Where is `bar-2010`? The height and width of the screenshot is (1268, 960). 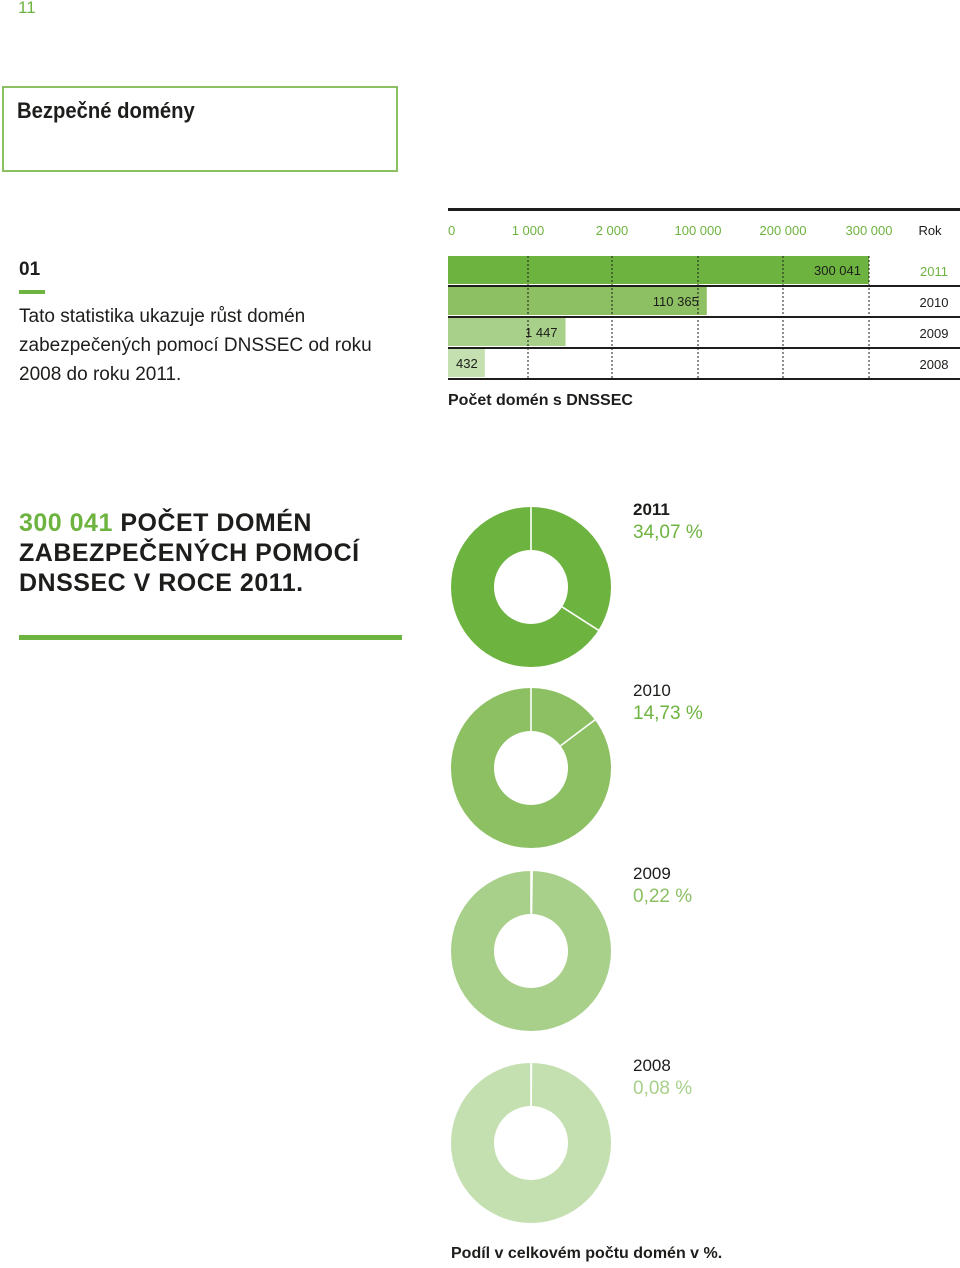
bar-2010 is located at coordinates (577, 301).